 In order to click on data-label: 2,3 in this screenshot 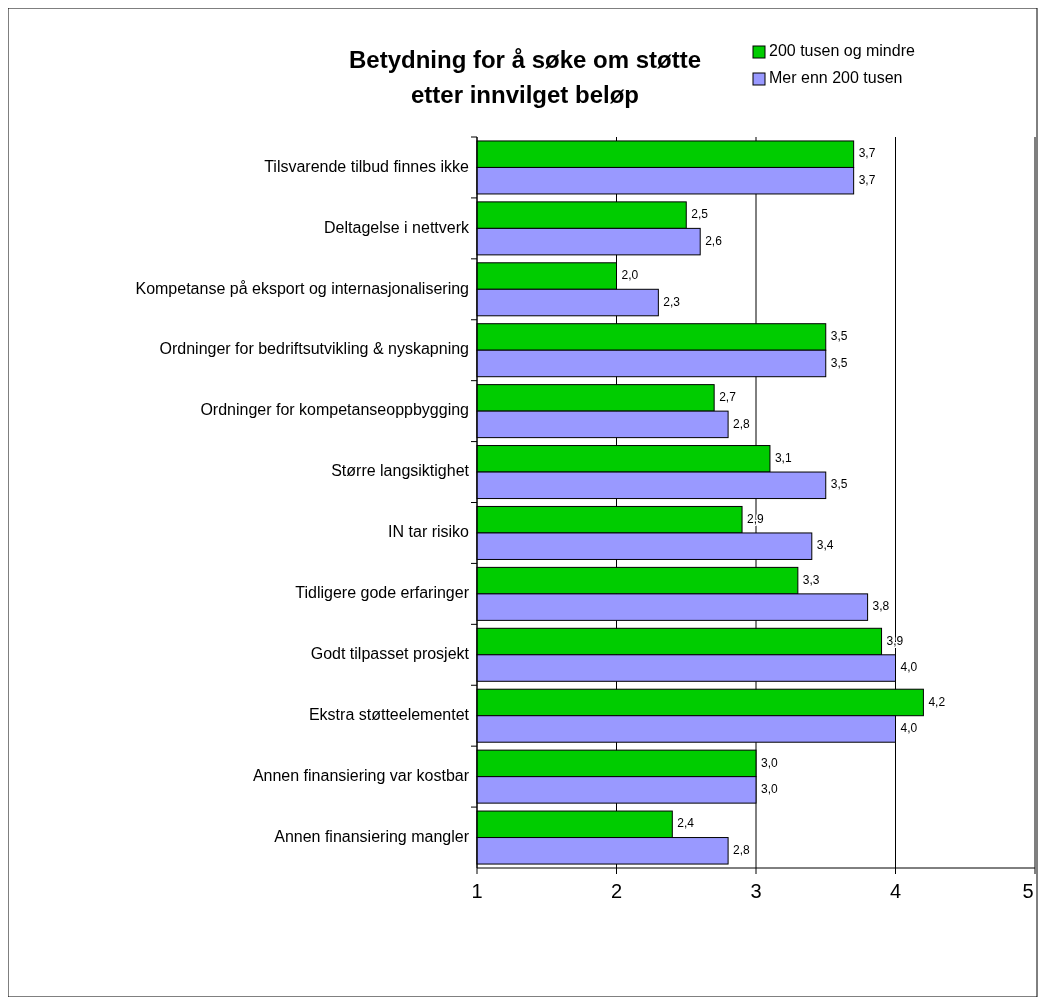, I will do `click(672, 301)`.